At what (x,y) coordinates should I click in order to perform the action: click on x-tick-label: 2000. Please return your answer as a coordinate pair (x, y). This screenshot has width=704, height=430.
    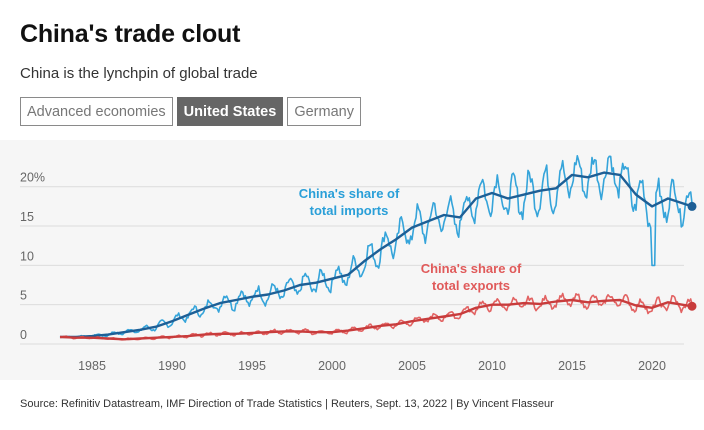
    Looking at the image, I should click on (332, 366).